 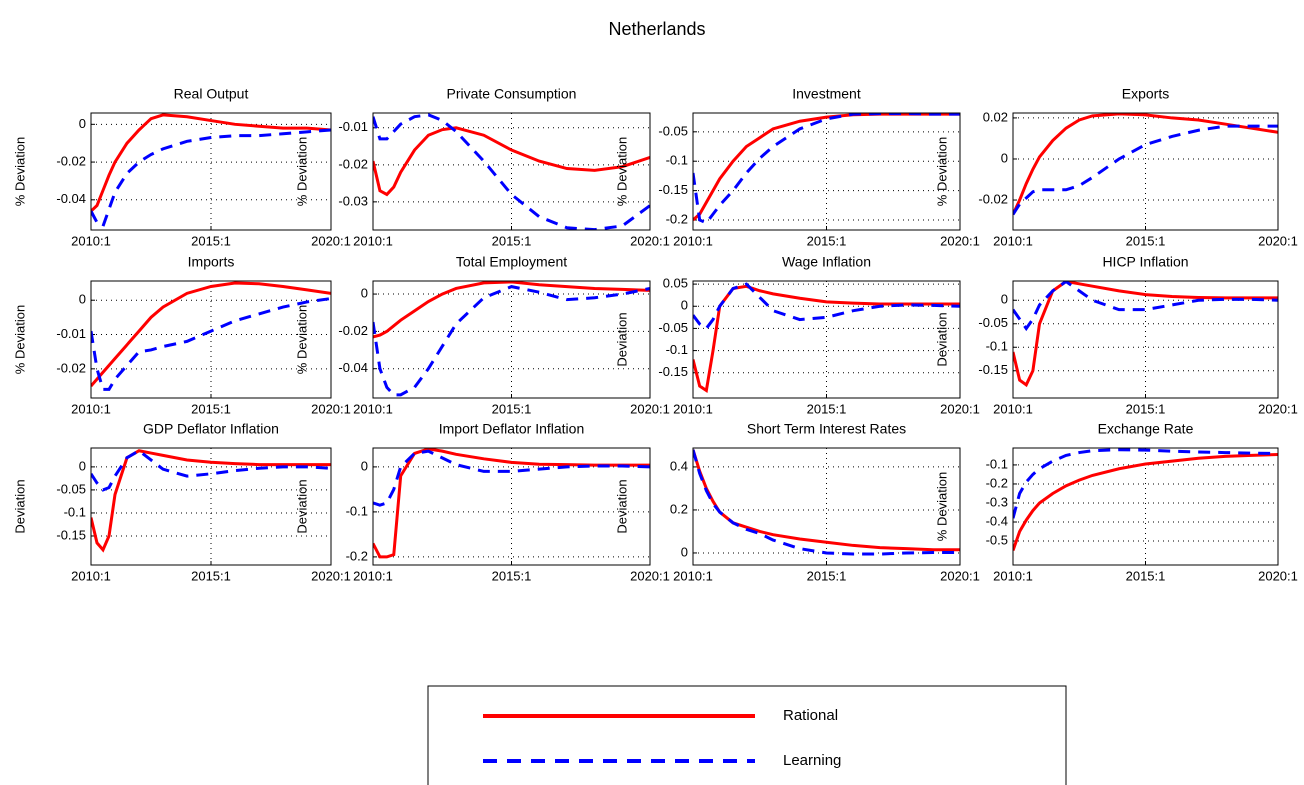 What do you see at coordinates (656, 29) in the screenshot?
I see `figure-title: Netherlands` at bounding box center [656, 29].